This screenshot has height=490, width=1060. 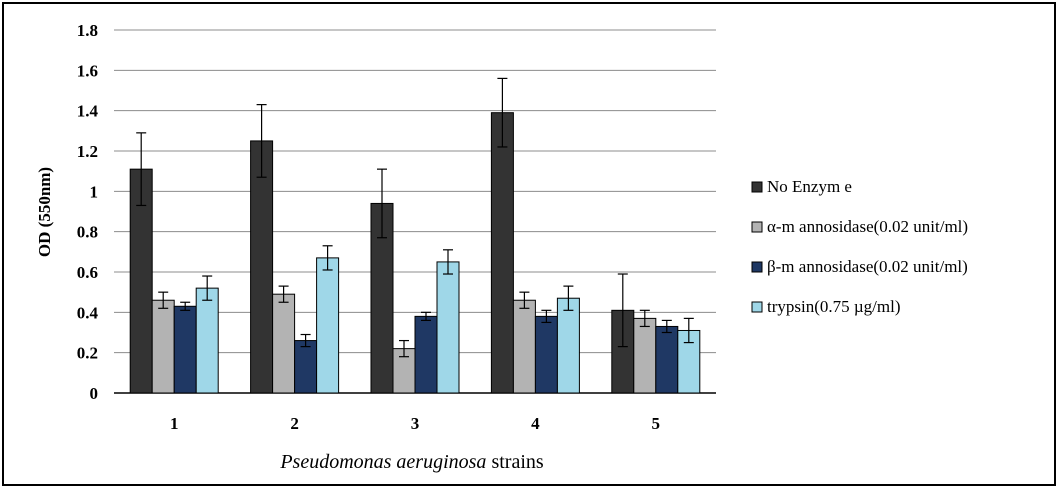 I want to click on legend-label: α-m annosidase(0.02 unit/ml), so click(x=867, y=226).